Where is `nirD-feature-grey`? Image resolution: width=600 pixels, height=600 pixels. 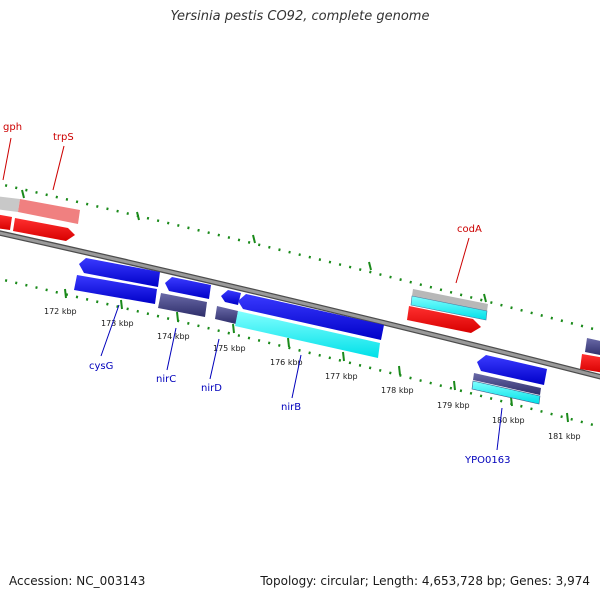
nirD-feature-grey is located at coordinates (226, 315).